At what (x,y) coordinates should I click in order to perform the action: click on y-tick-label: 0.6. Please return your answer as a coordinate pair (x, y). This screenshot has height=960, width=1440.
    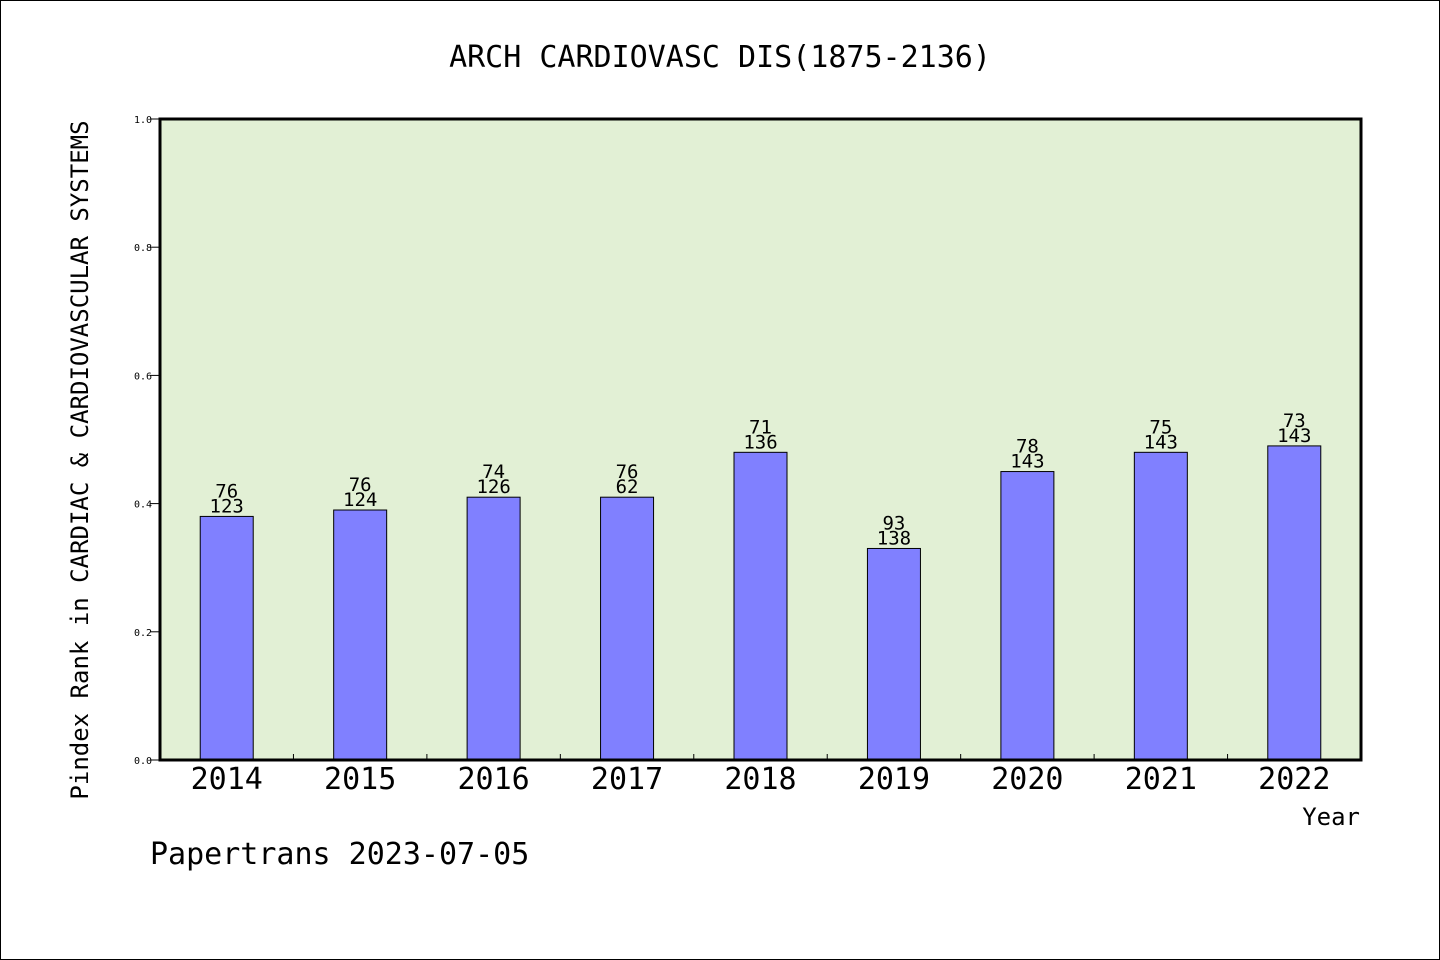
    Looking at the image, I should click on (143, 376).